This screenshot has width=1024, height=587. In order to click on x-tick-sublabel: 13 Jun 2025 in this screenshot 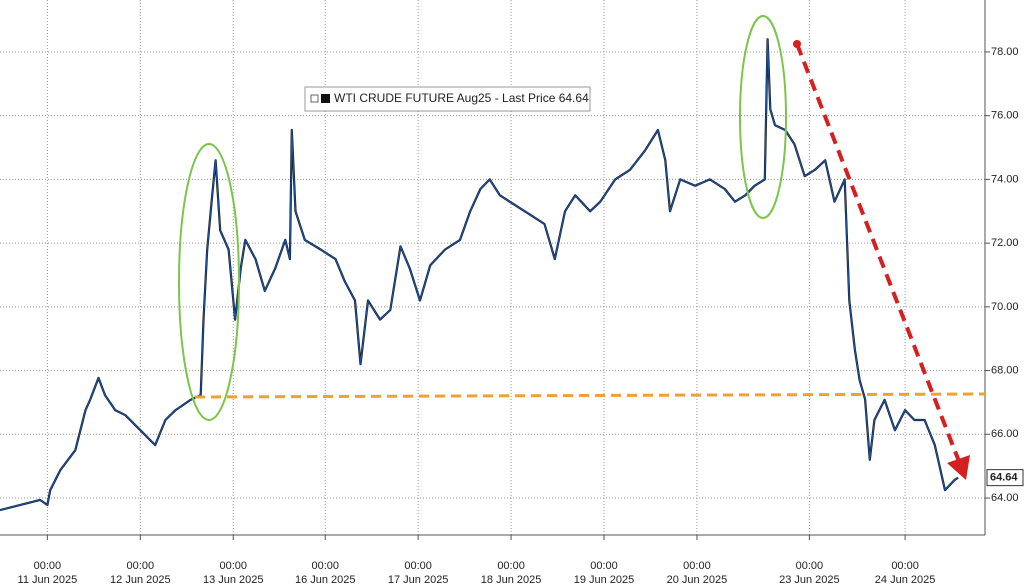, I will do `click(233, 580)`.